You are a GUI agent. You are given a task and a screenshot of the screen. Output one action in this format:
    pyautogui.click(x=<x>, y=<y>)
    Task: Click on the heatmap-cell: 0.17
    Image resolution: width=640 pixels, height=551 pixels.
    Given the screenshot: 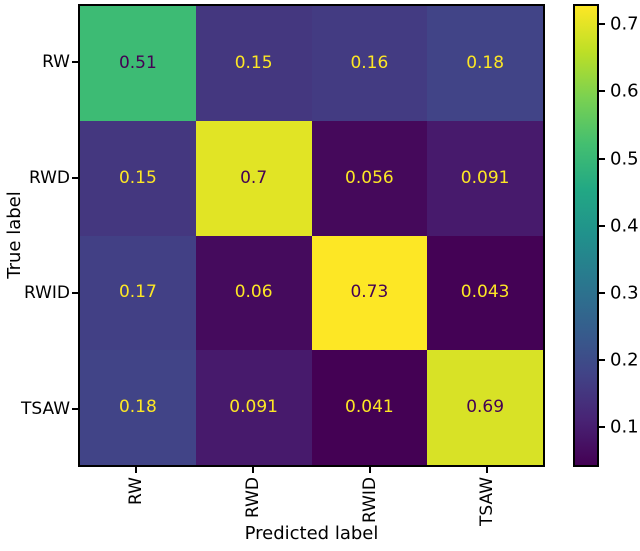 What is the action you would take?
    pyautogui.click(x=138, y=293)
    